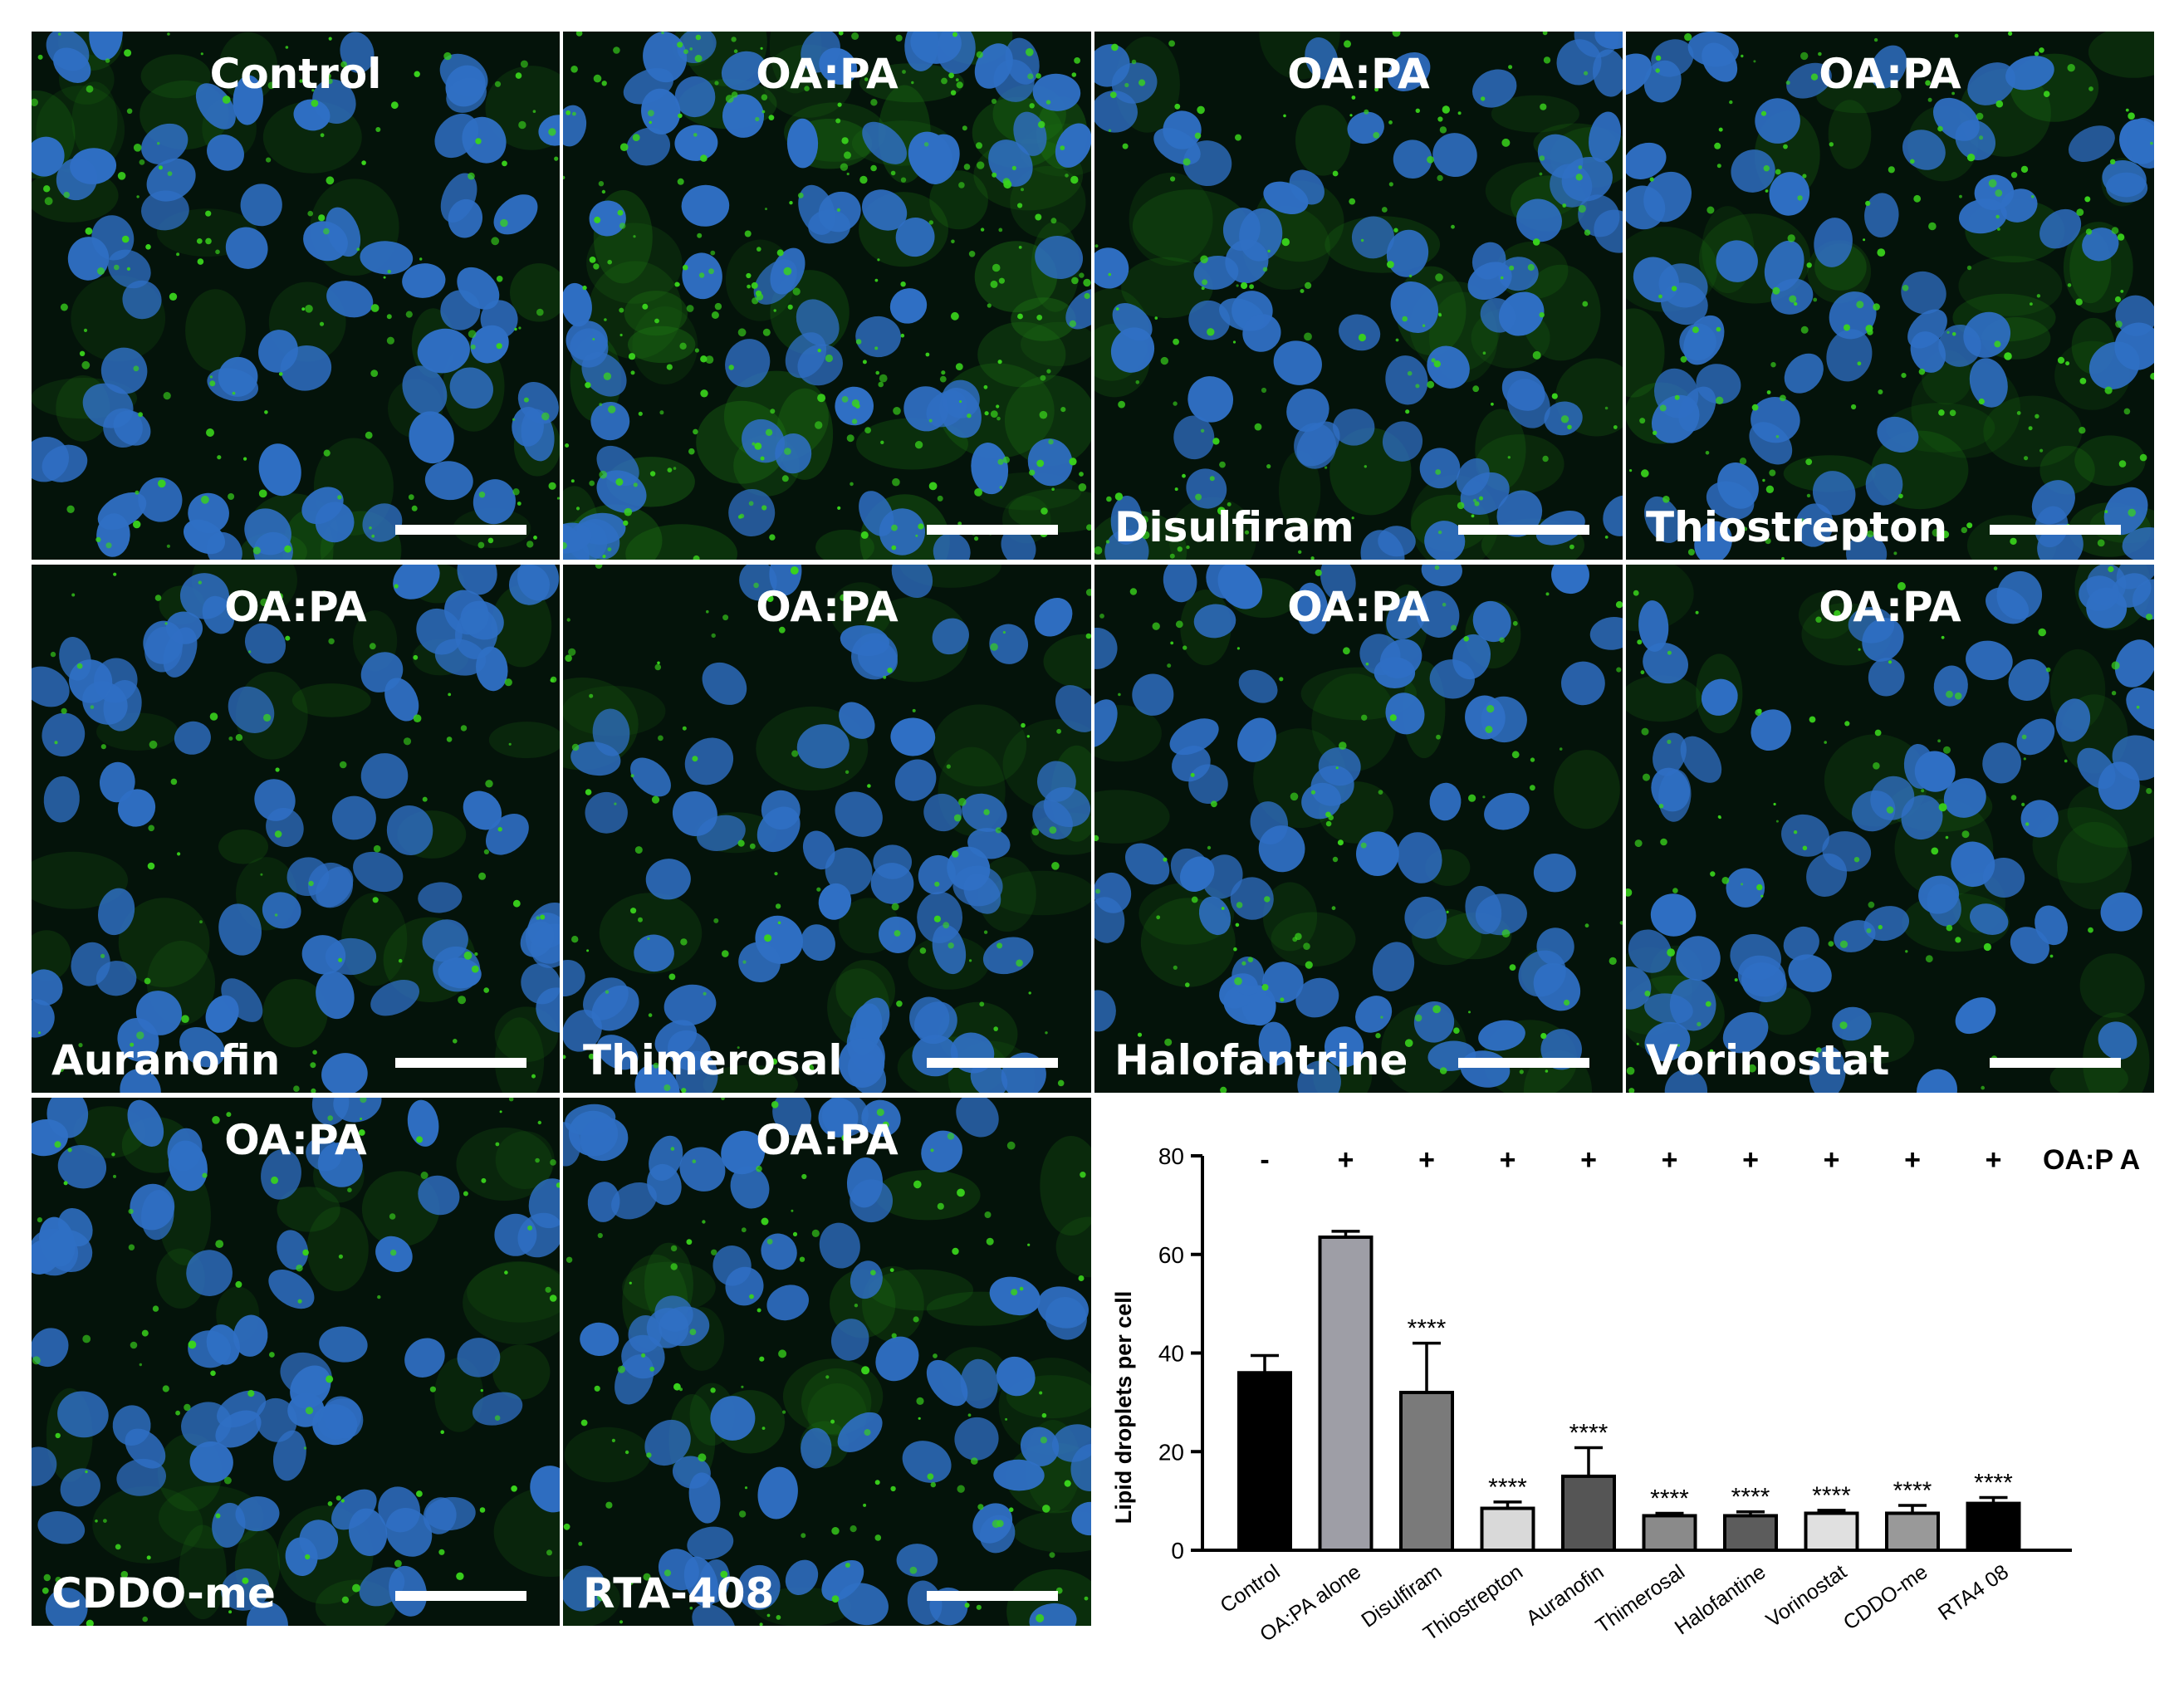 This screenshot has width=2179, height=1708. What do you see at coordinates (713, 1060) in the screenshot?
I see `panel-drug-label: Thimerosal` at bounding box center [713, 1060].